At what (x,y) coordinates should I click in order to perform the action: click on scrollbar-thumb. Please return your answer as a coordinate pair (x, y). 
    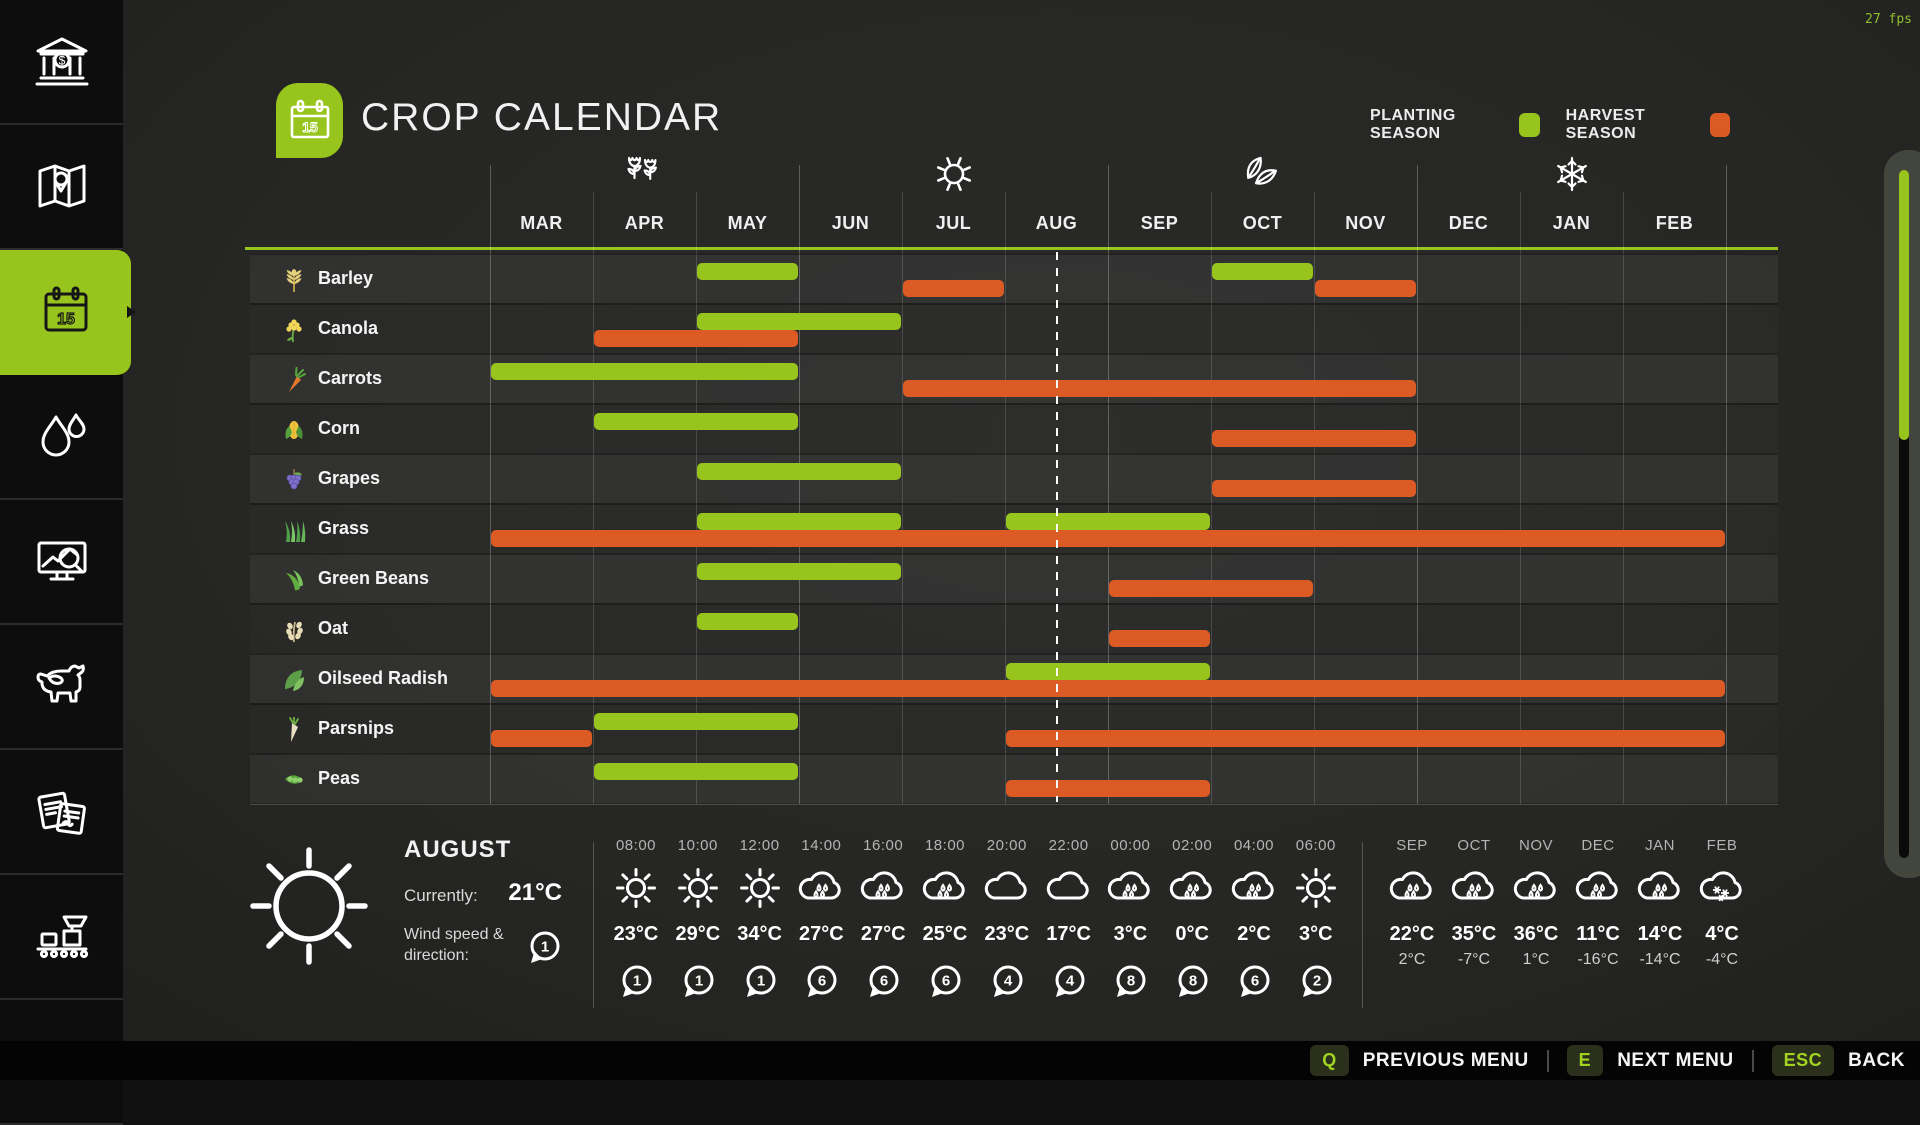
    Looking at the image, I should click on (1904, 305).